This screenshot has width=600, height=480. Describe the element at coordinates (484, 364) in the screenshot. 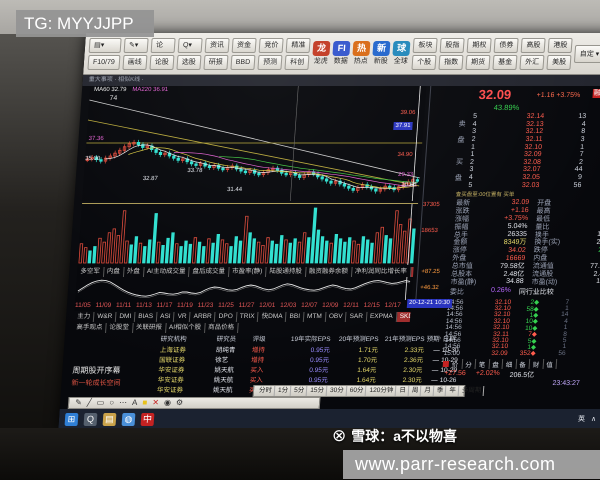

I see `panel-tab-笔: 笔` at that location.